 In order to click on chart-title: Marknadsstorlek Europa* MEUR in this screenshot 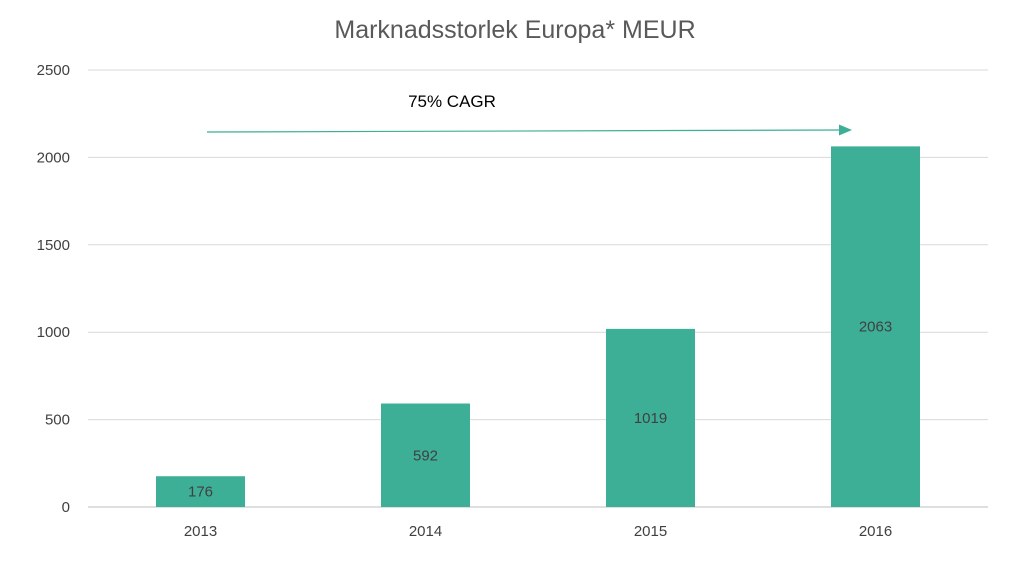, I will do `click(514, 30)`.